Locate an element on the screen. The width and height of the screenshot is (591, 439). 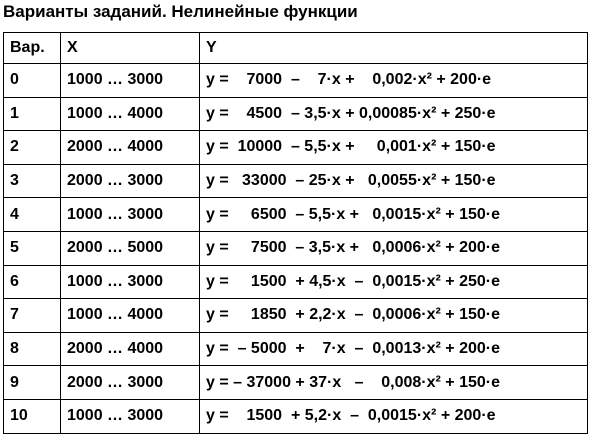
header-cell: Y is located at coordinates (393, 48).